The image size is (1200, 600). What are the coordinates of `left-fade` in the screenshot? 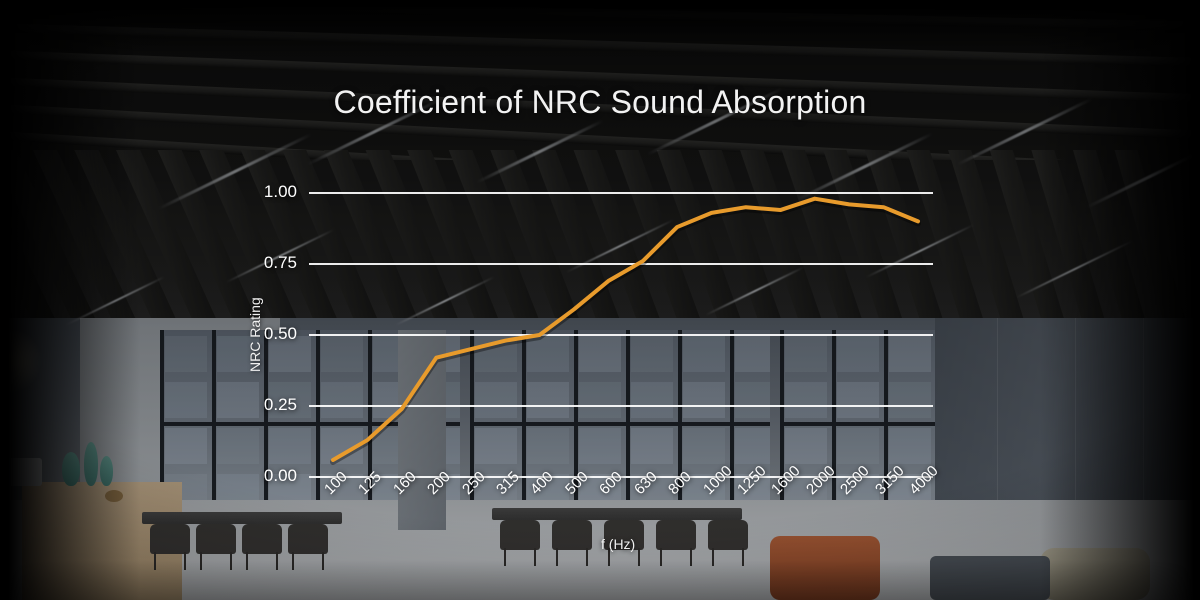 It's located at (70, 300).